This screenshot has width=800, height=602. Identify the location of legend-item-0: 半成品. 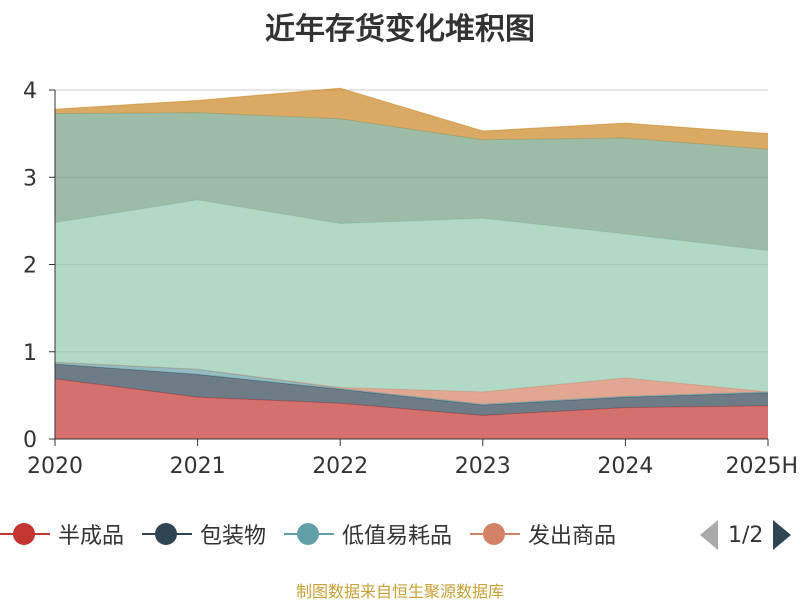
(62, 534).